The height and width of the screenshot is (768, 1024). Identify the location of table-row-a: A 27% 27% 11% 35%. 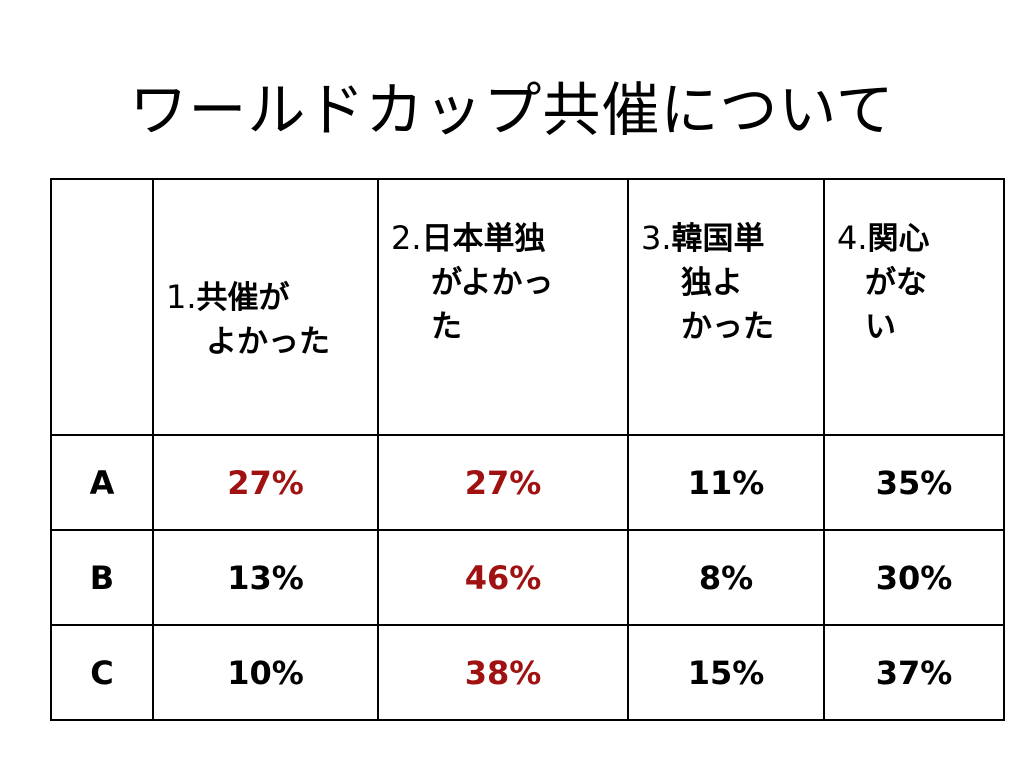
(527, 482).